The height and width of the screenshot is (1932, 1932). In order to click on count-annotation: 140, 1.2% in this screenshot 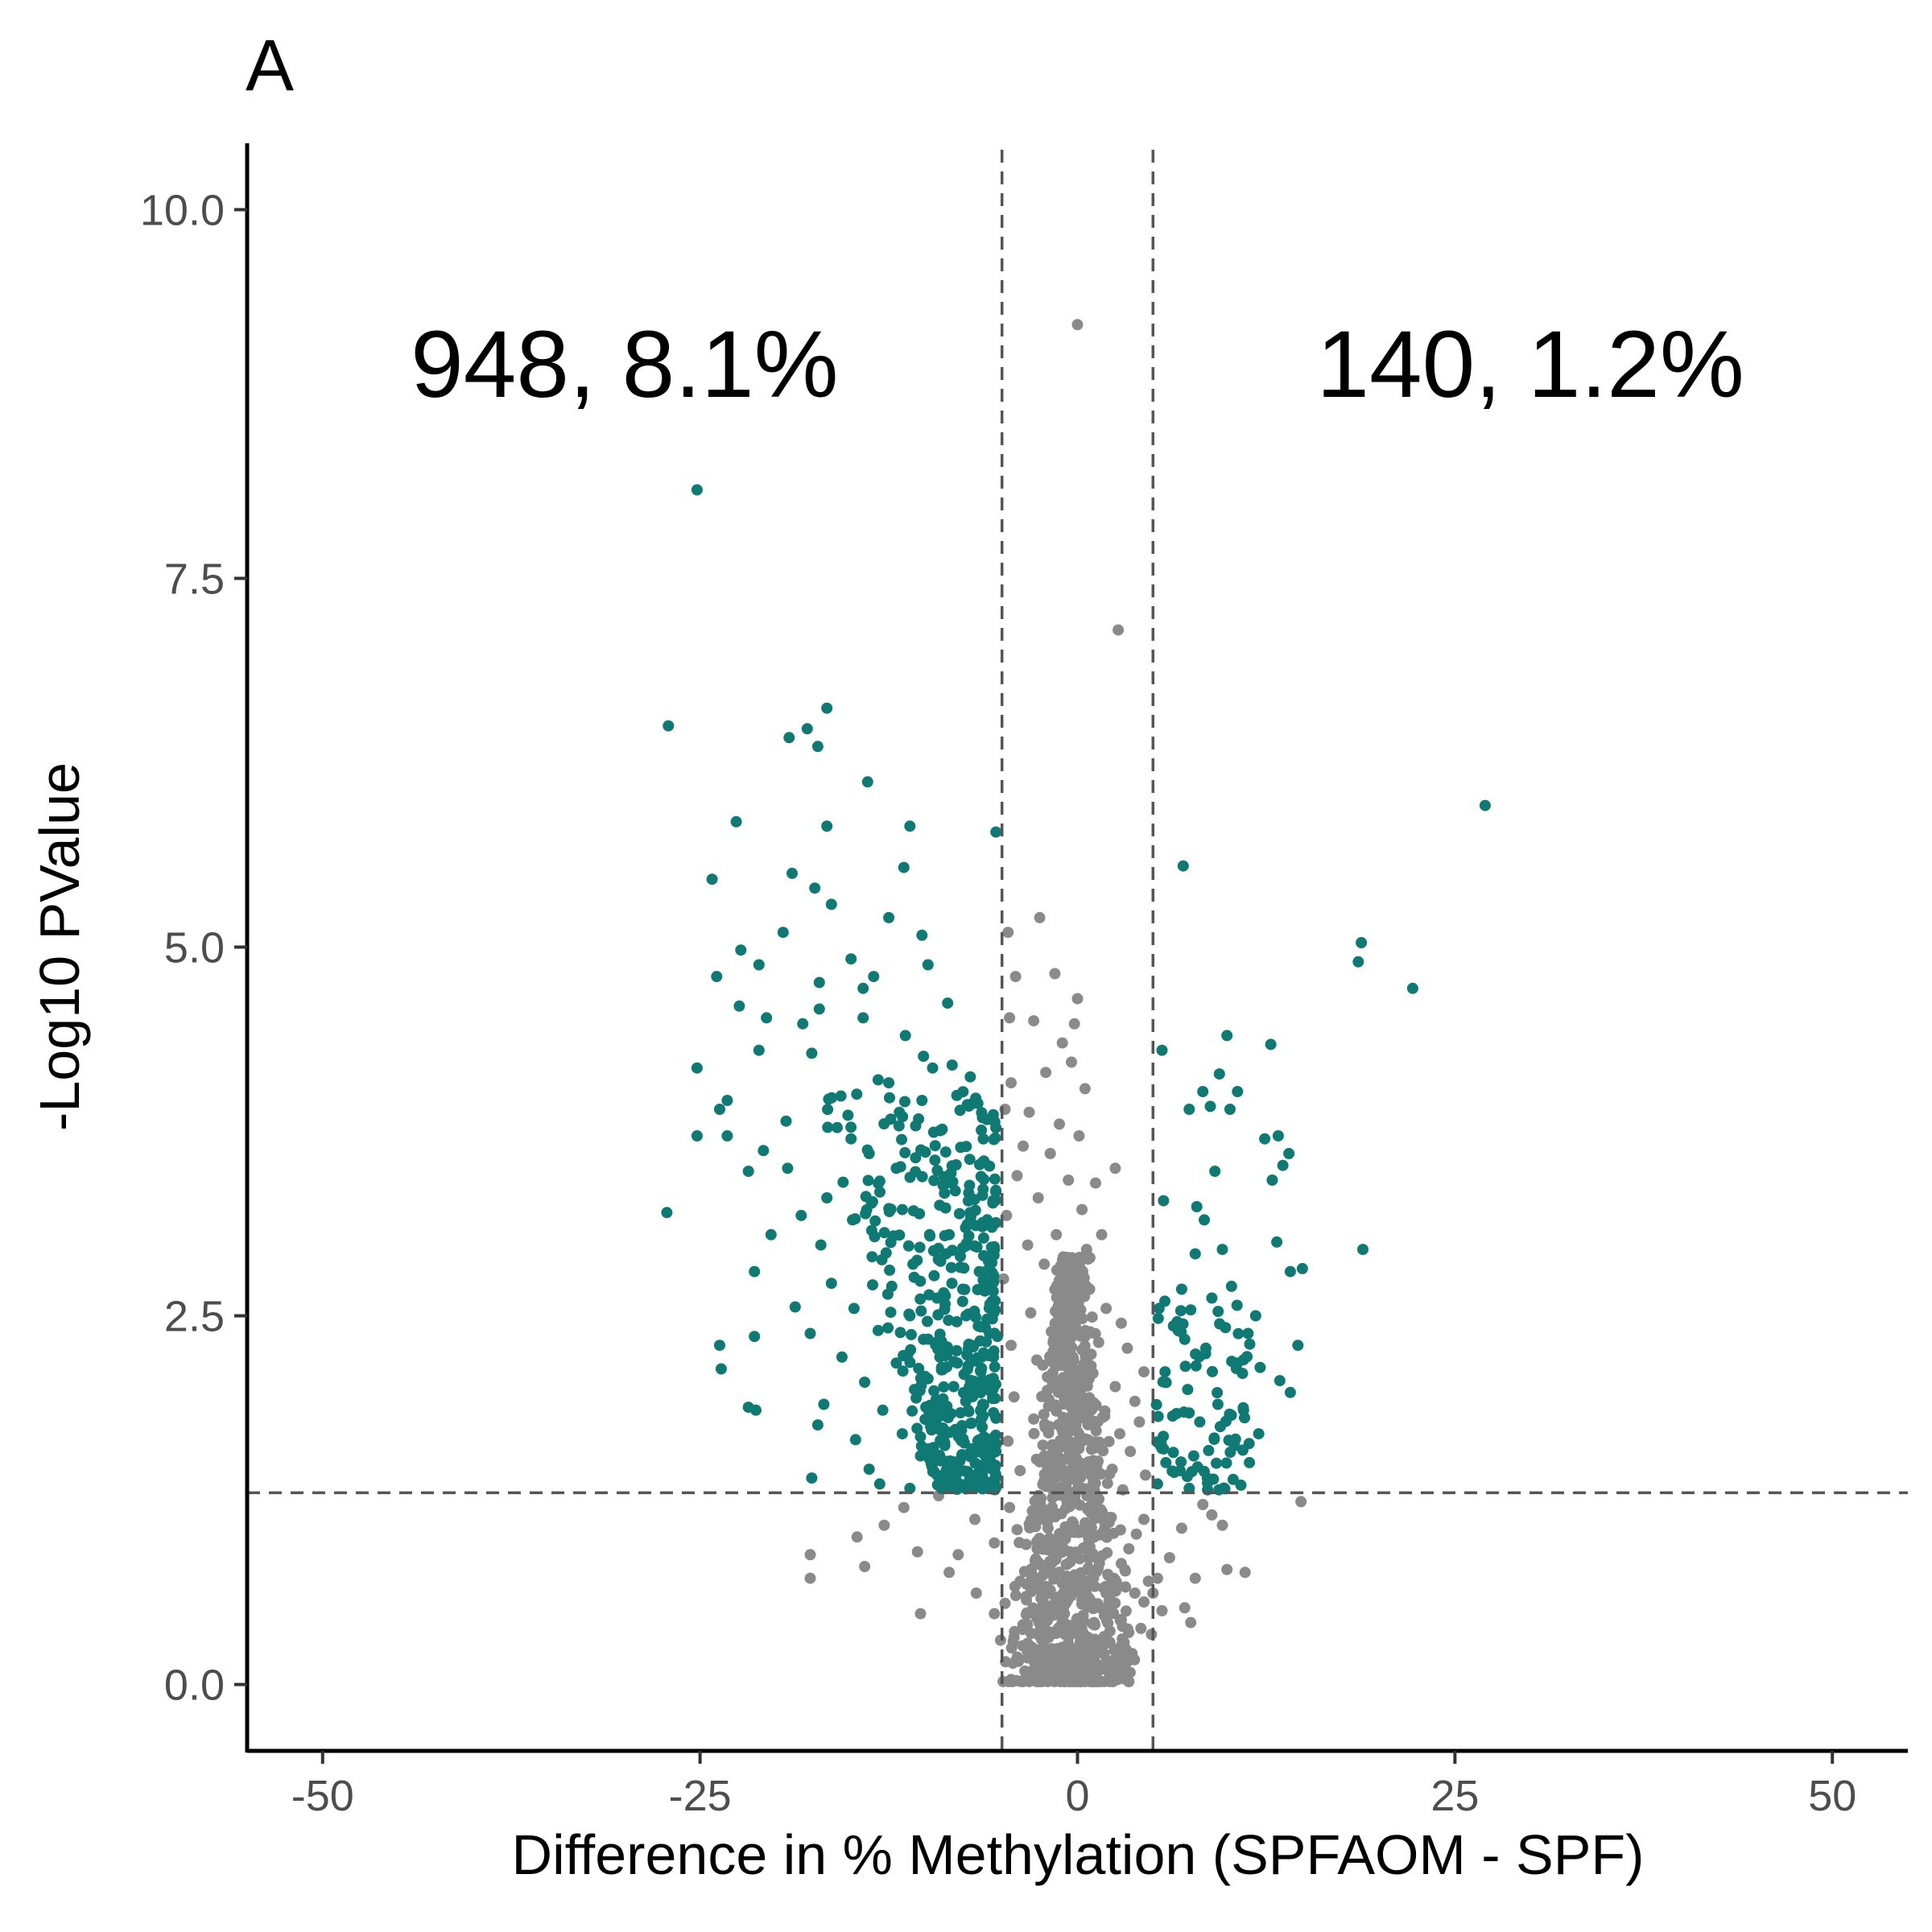, I will do `click(1530, 365)`.